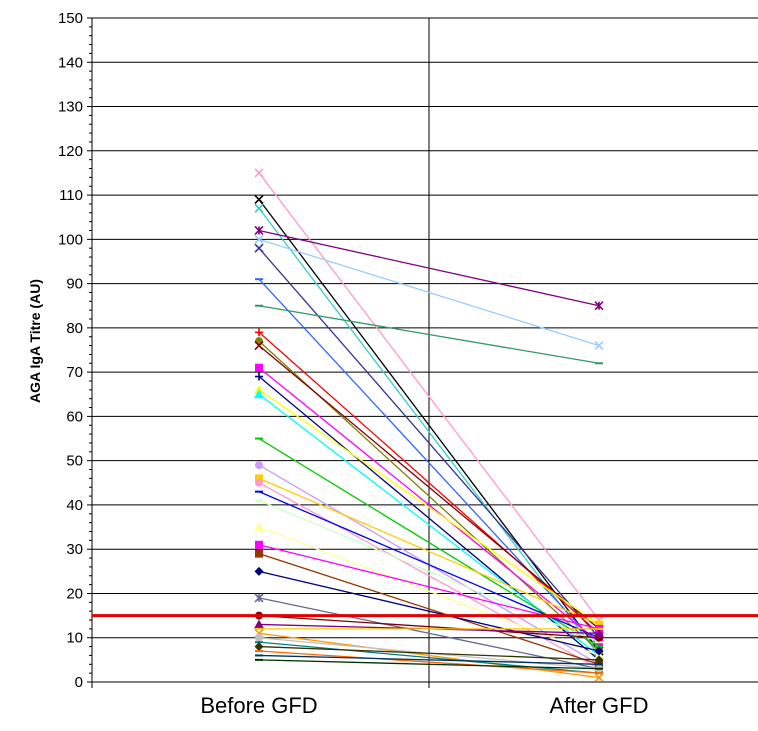  Describe the element at coordinates (70, 107) in the screenshot. I see `y-tick-label: 130` at that location.